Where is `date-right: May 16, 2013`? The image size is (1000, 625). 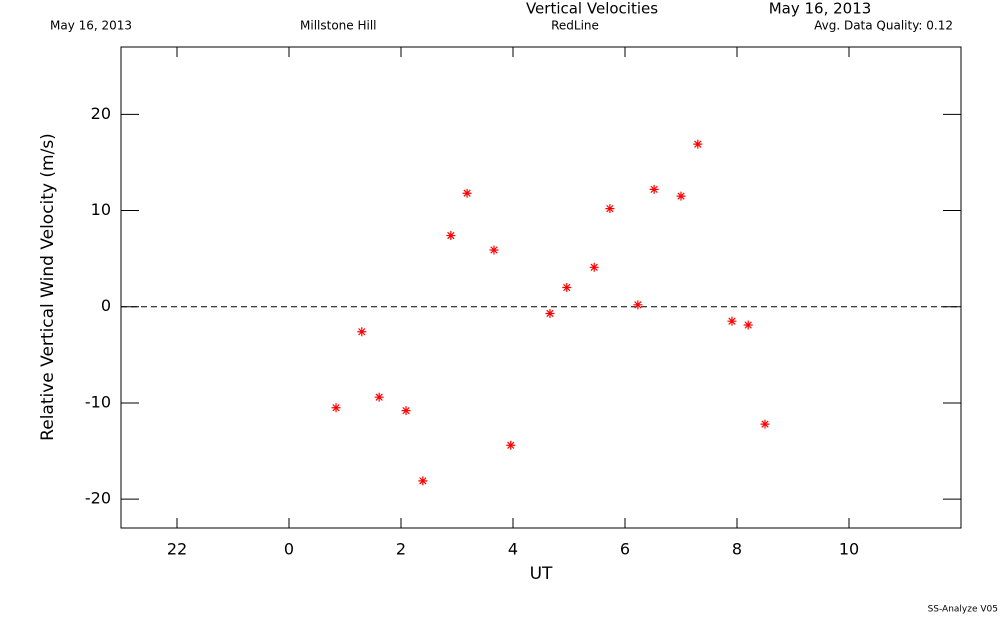 date-right: May 16, 2013 is located at coordinates (820, 9).